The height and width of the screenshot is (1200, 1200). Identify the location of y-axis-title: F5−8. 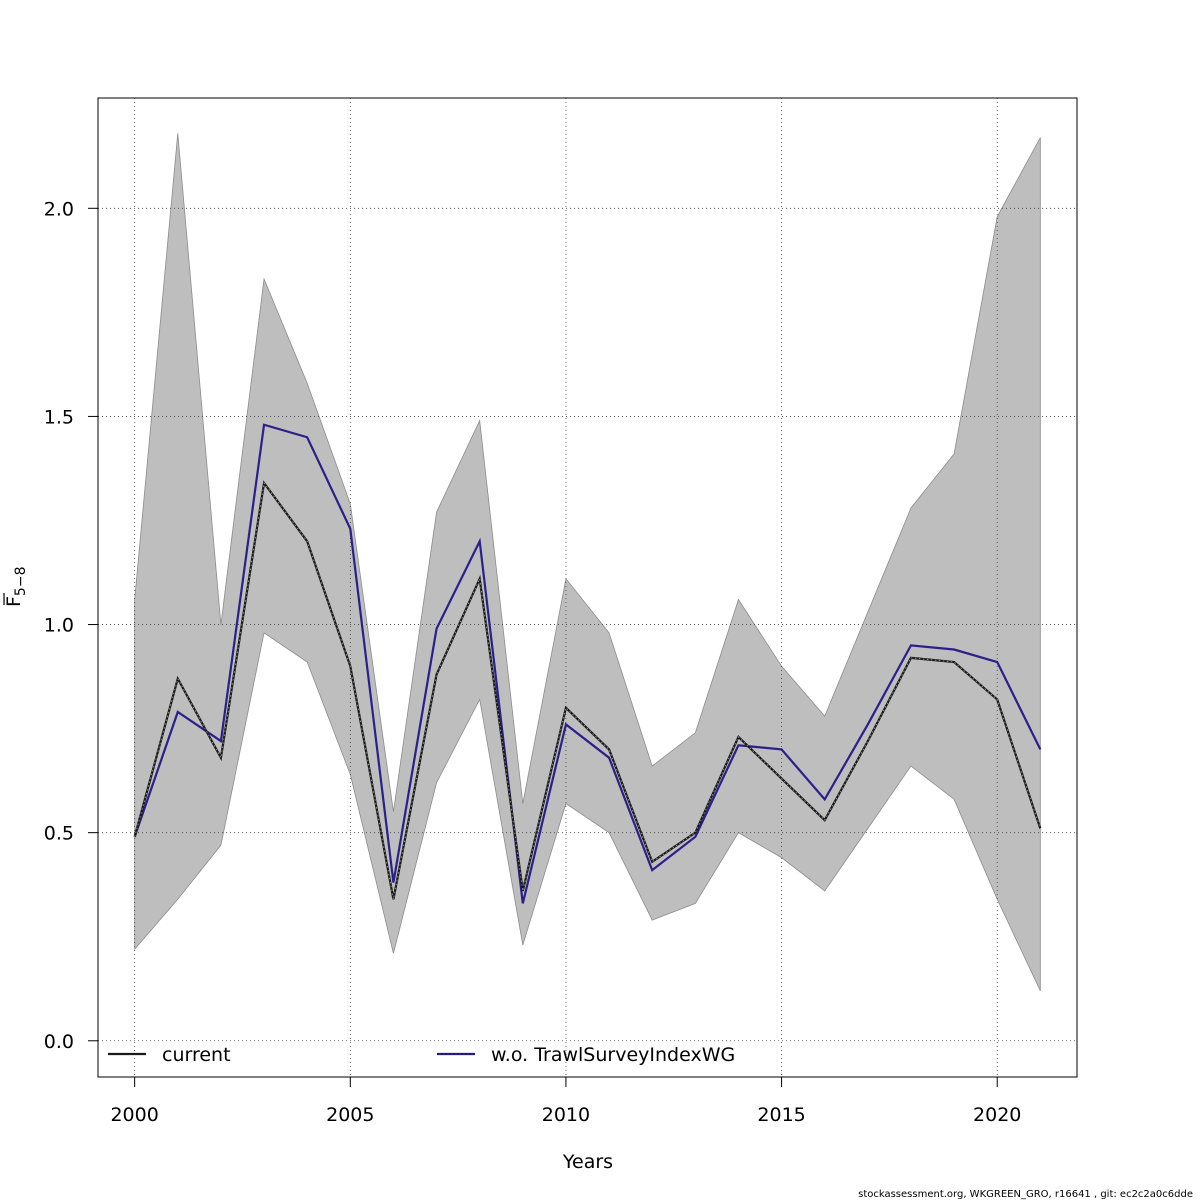
(16, 587).